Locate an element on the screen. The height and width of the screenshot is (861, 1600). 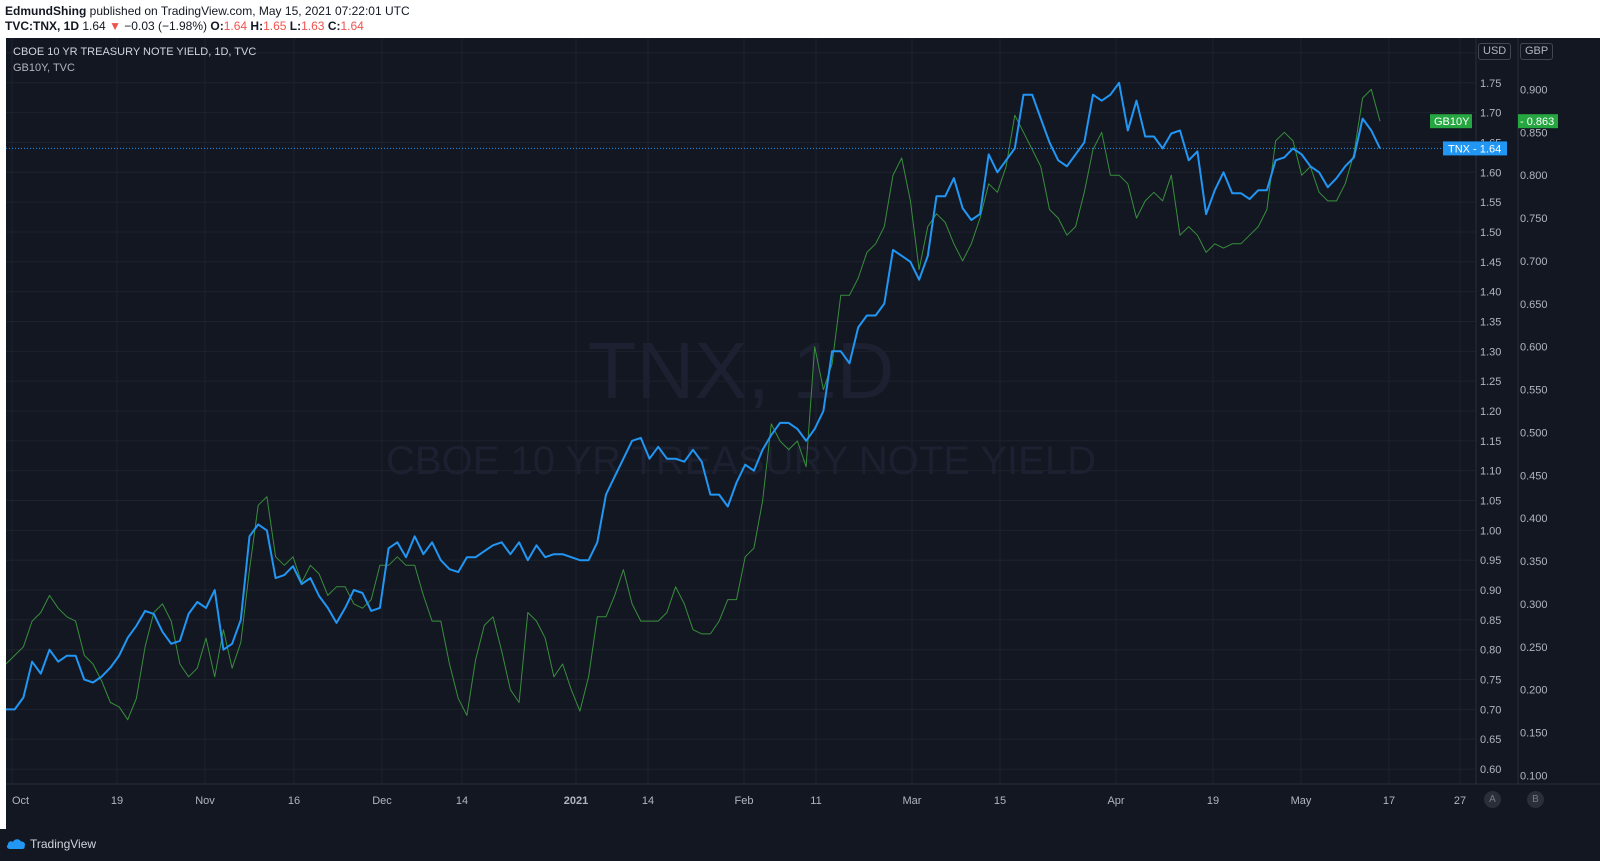
gb10y-name-badge-text: GB10Y is located at coordinates (1452, 122).